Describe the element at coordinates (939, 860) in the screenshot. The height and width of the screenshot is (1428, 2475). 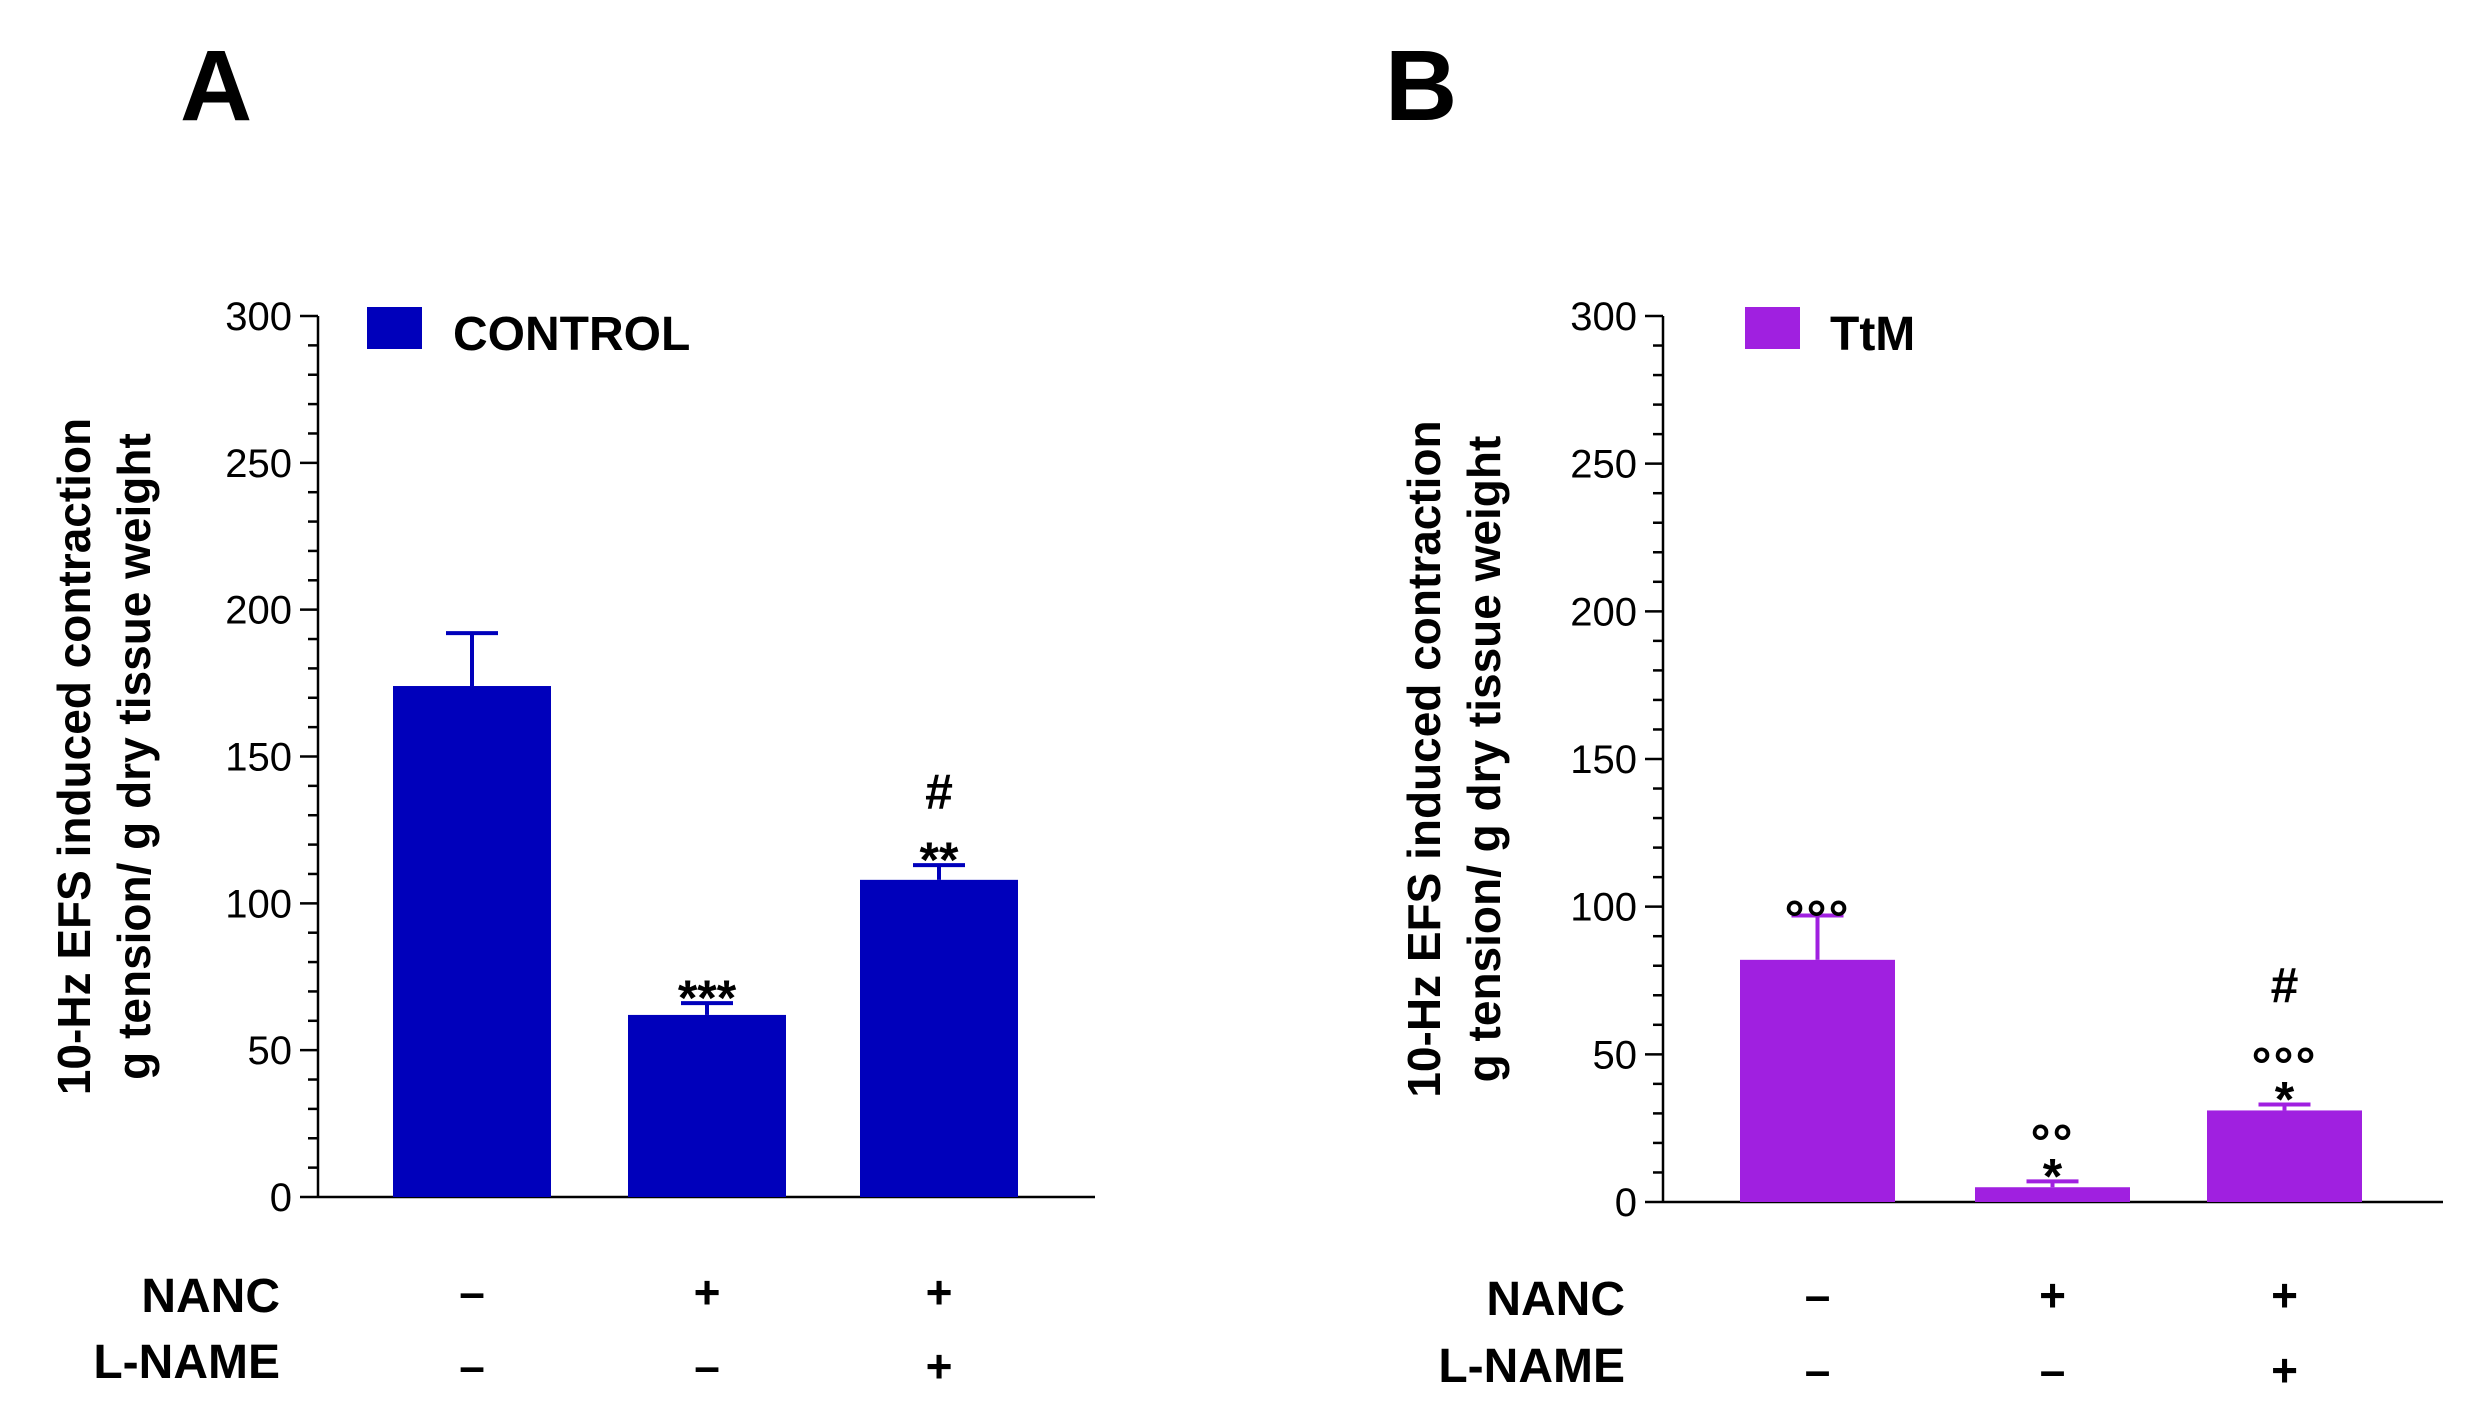
I see `significance-marker: **` at that location.